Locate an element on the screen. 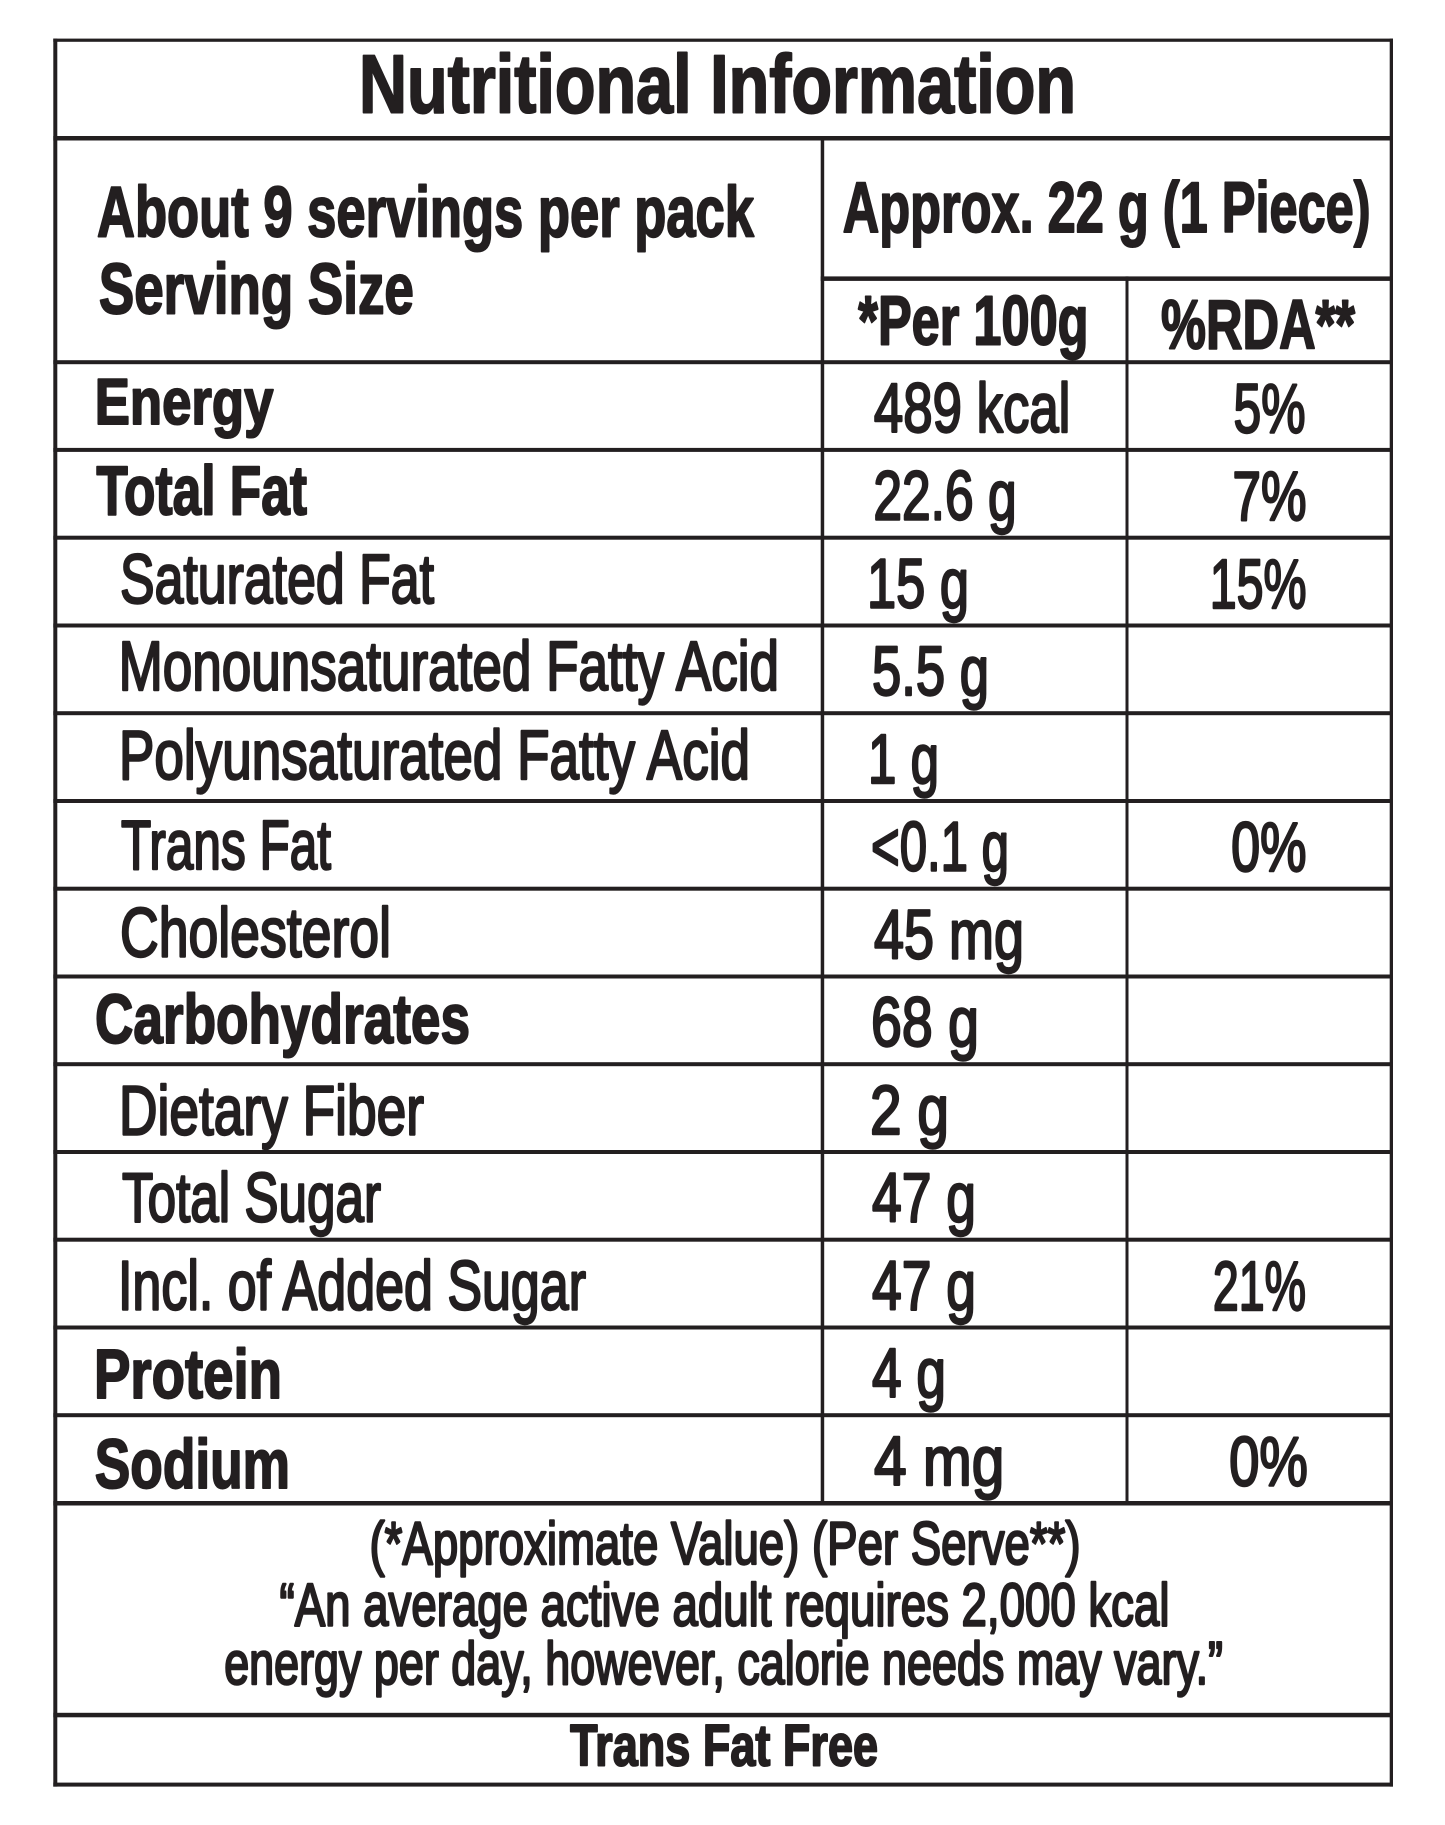  svg-text: Trans Fat Free is located at coordinates (724, 1745).